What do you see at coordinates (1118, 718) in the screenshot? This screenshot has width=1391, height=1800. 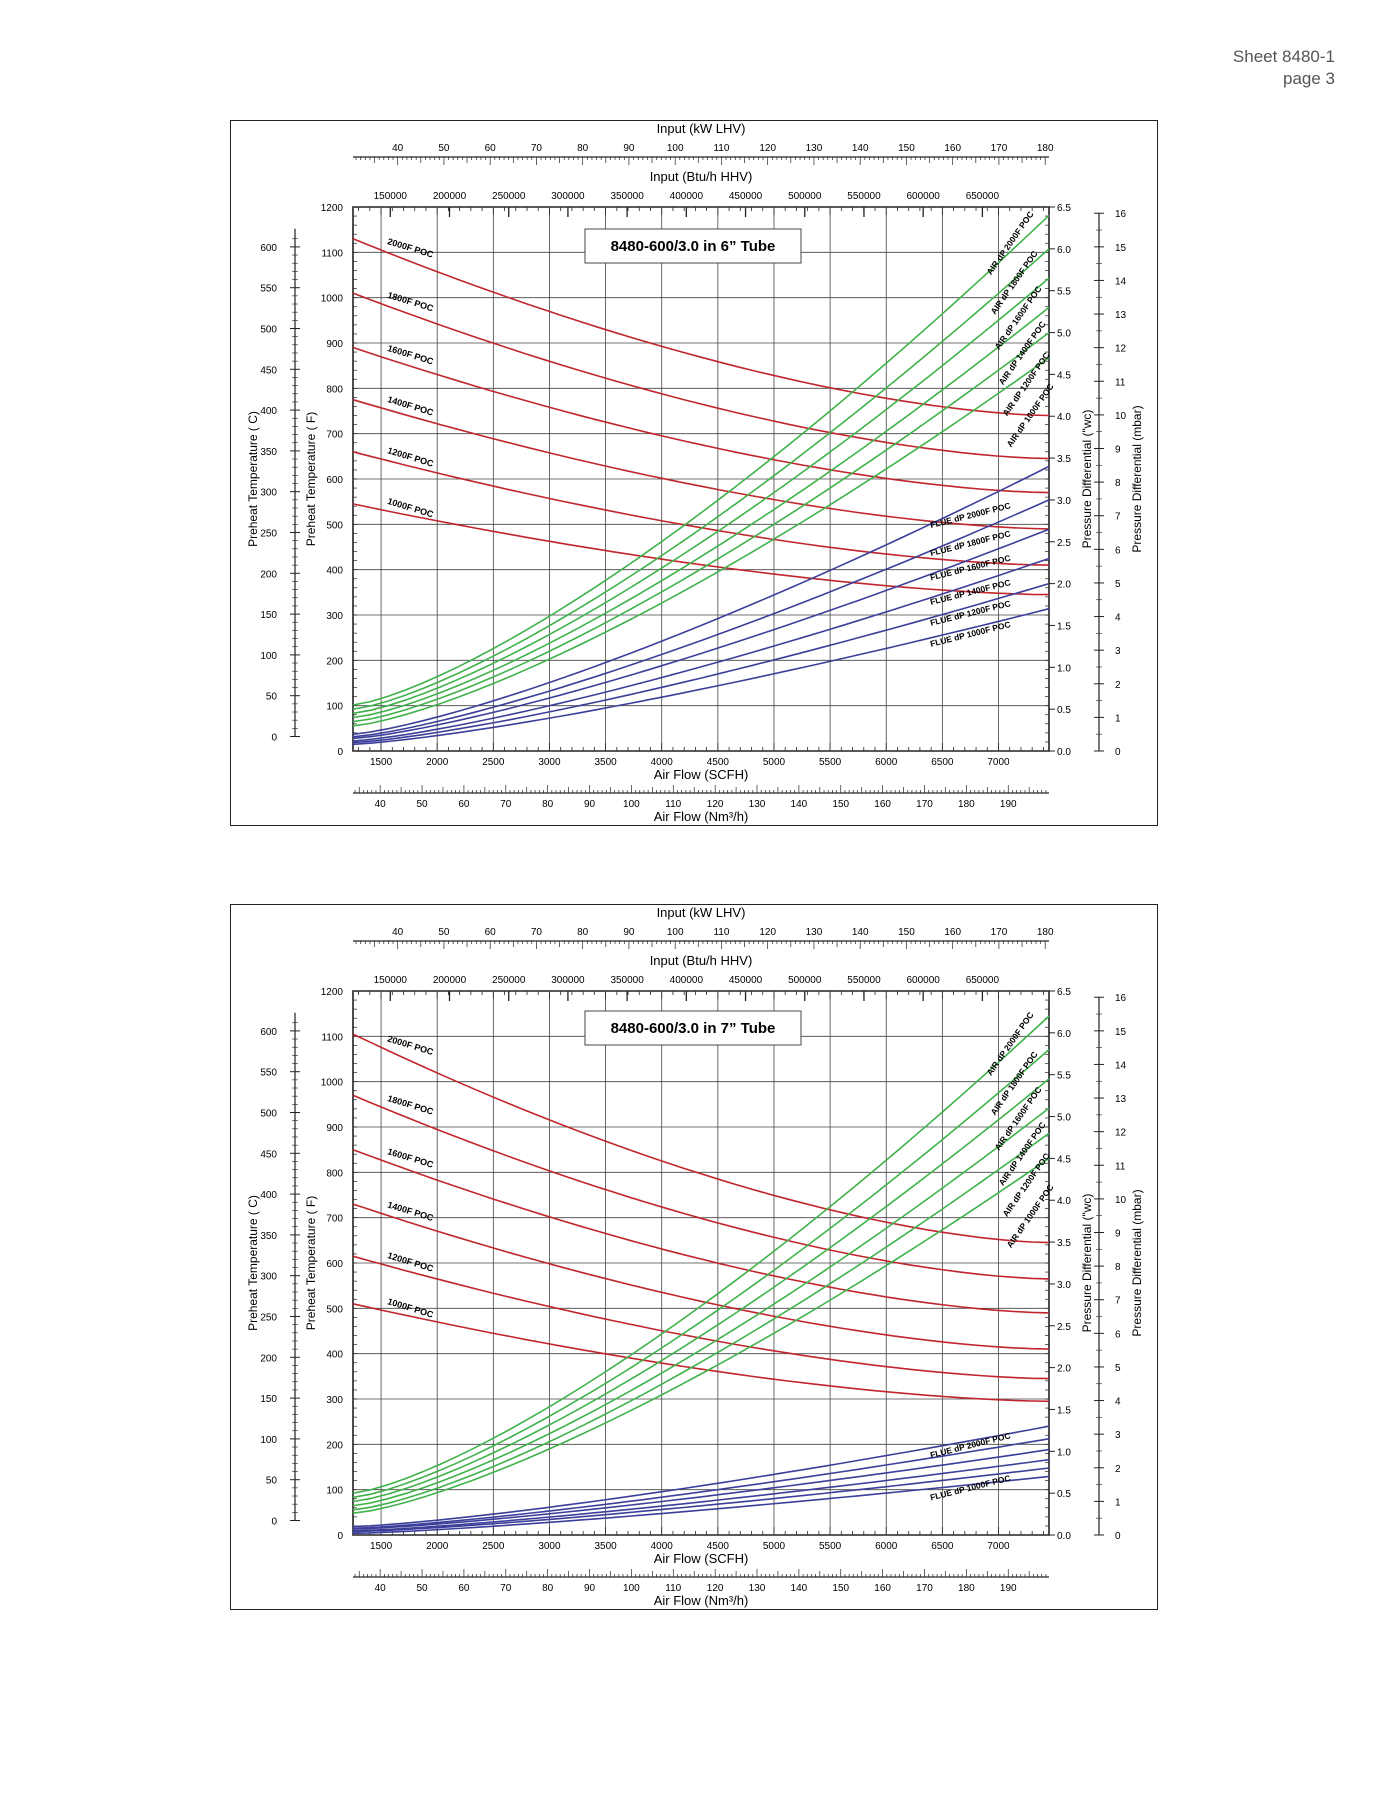 I see `y-tick-label-mbar: 1` at bounding box center [1118, 718].